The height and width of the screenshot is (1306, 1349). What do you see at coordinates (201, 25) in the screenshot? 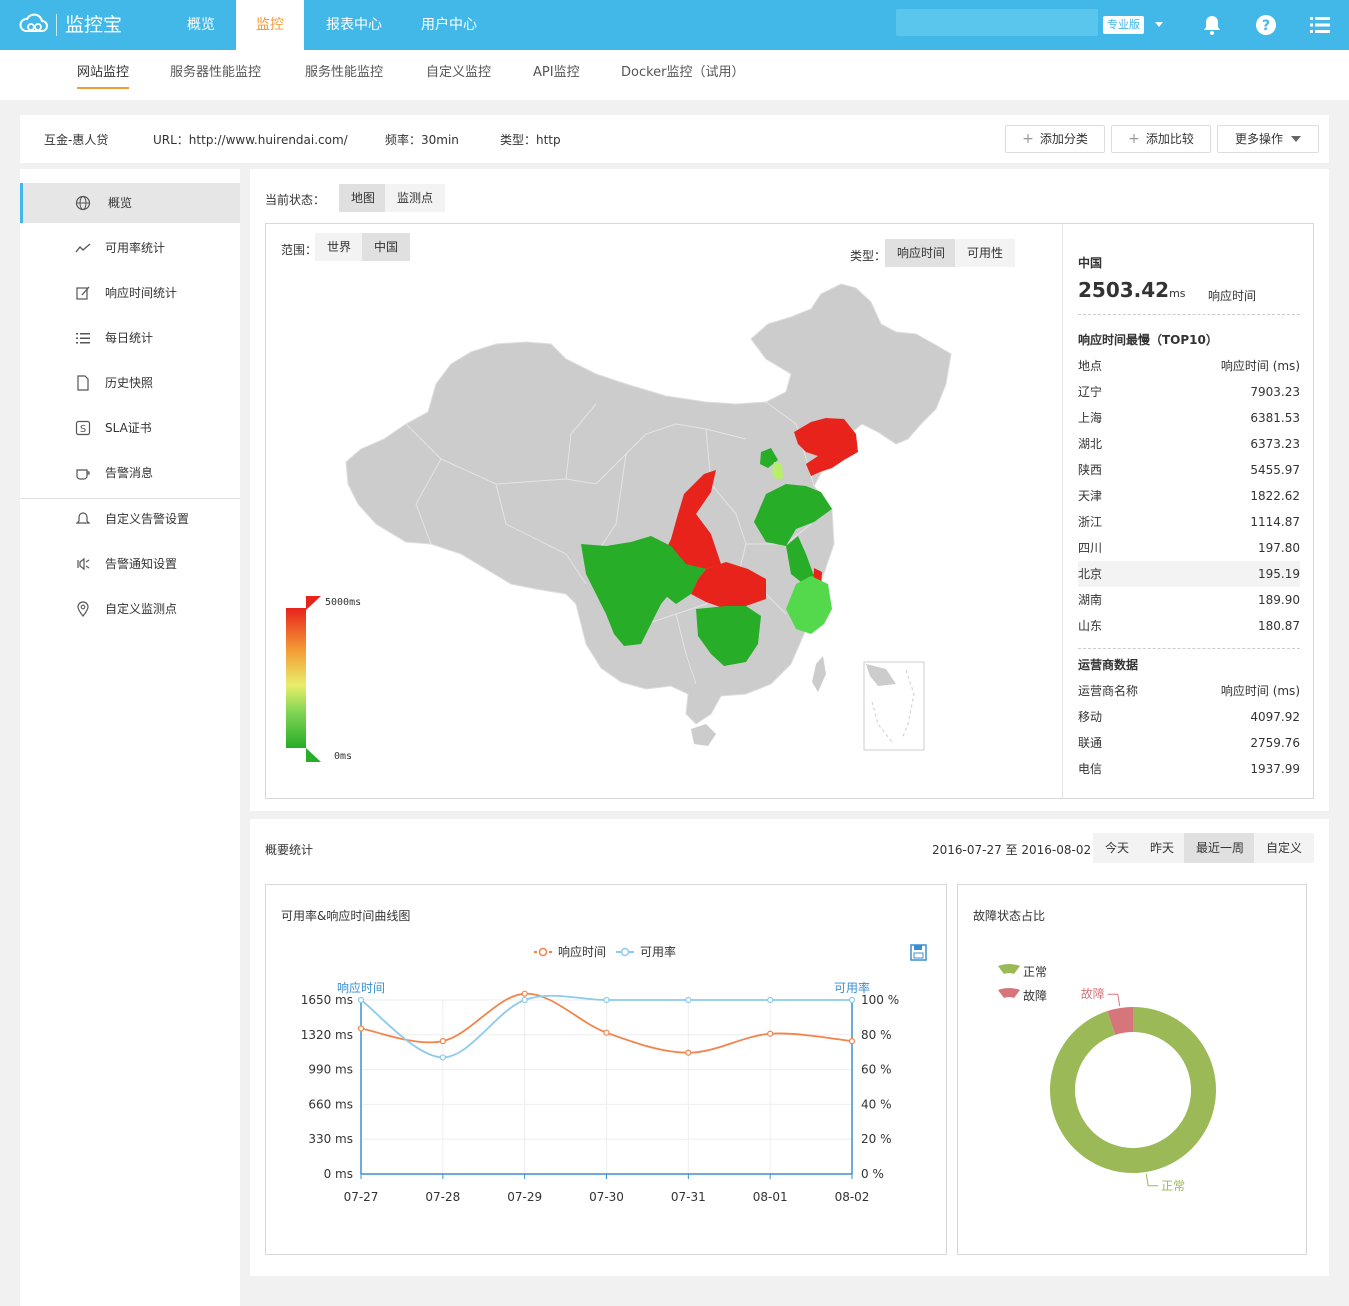
I see `nav-overview: 概览` at bounding box center [201, 25].